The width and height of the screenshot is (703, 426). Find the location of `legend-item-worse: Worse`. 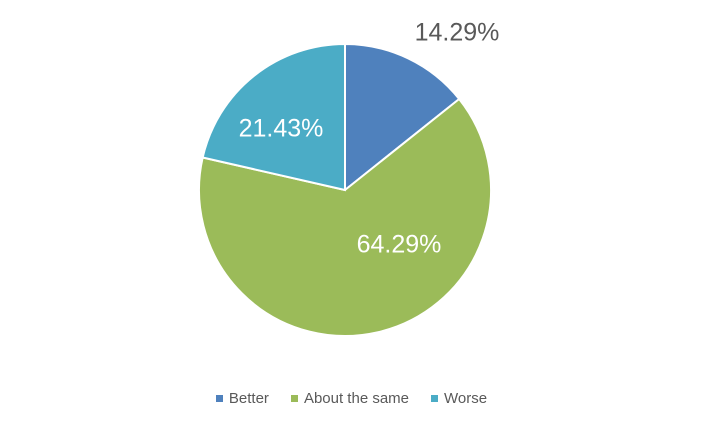

legend-item-worse: Worse is located at coordinates (459, 398).